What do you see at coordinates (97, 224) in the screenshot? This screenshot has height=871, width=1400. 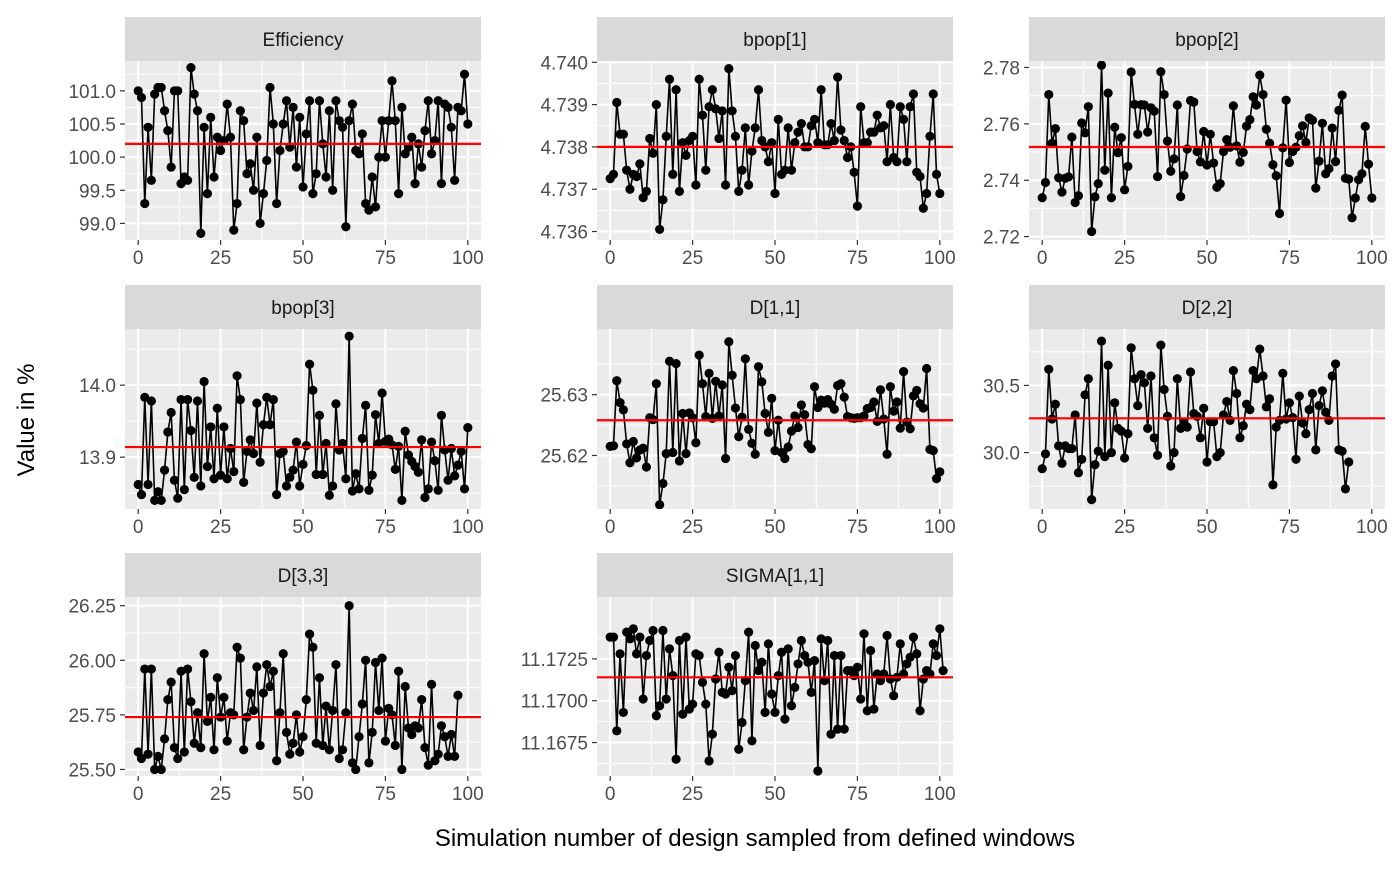 I see `y-tick-label: 99.0` at bounding box center [97, 224].